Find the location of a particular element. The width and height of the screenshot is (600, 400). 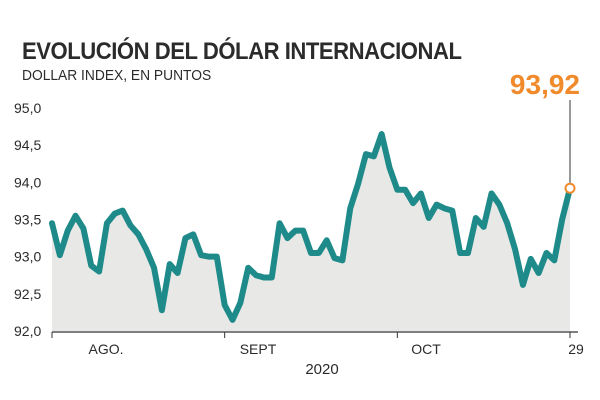

y-tick-label: 93,0 is located at coordinates (27, 257).